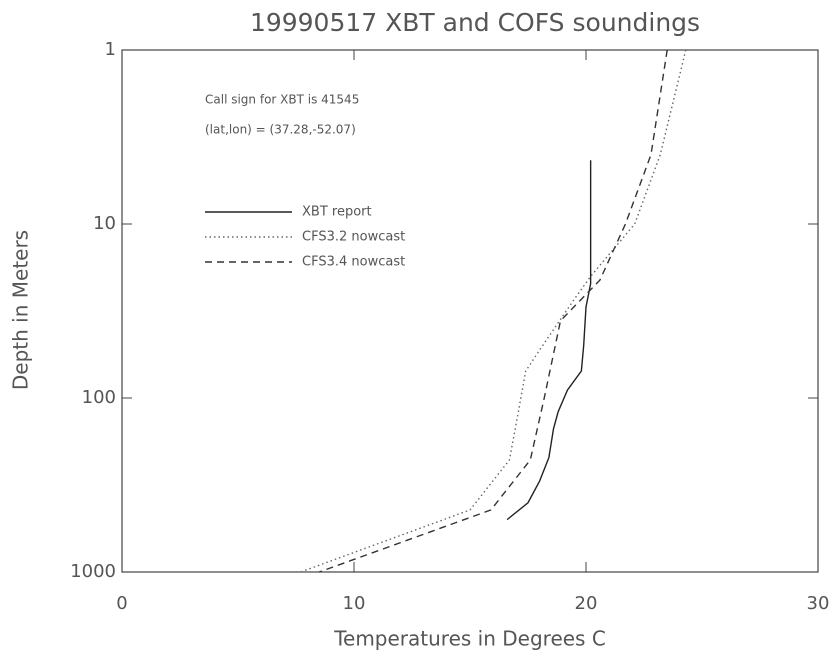 The image size is (833, 658). What do you see at coordinates (475, 22) in the screenshot?
I see `chart-title: 19990517 XBT and COFS soundings` at bounding box center [475, 22].